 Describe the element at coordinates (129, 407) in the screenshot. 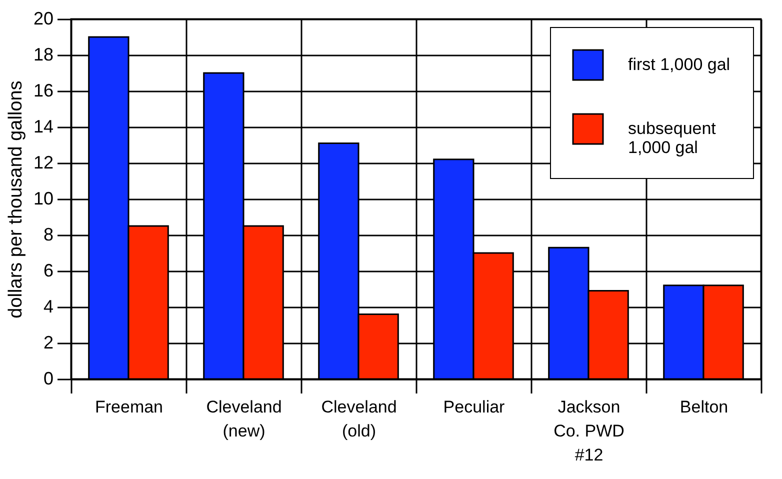

I see `x-tick-label: Freeman` at that location.